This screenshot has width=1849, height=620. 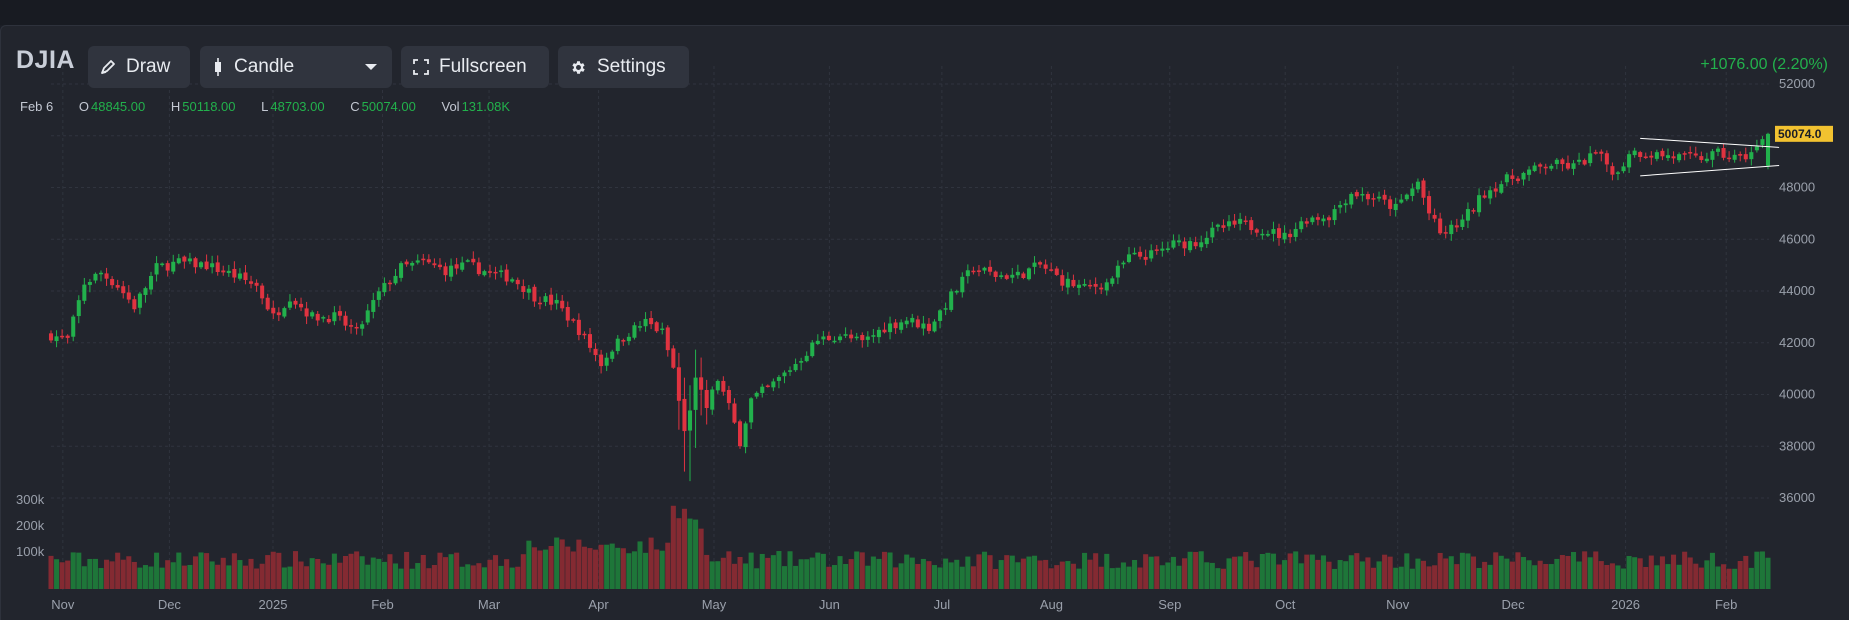 What do you see at coordinates (631, 66) in the screenshot?
I see `settings-label: Settings` at bounding box center [631, 66].